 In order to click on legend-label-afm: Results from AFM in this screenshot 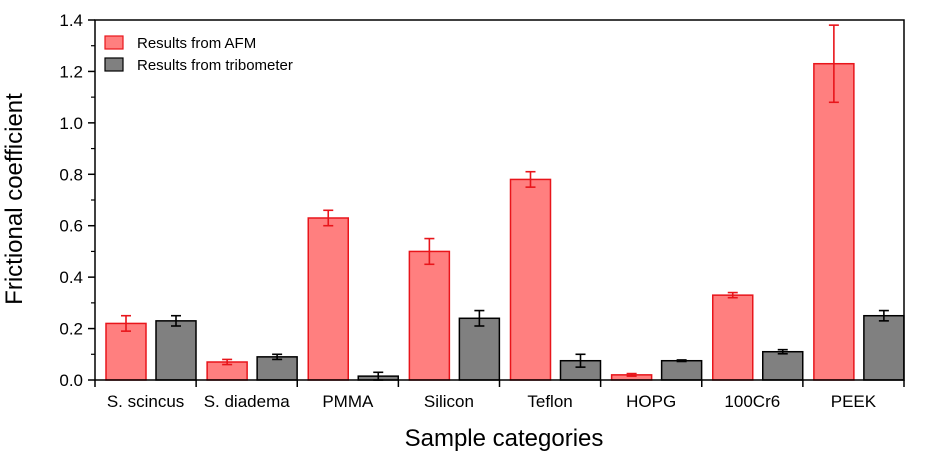, I will do `click(196, 43)`.